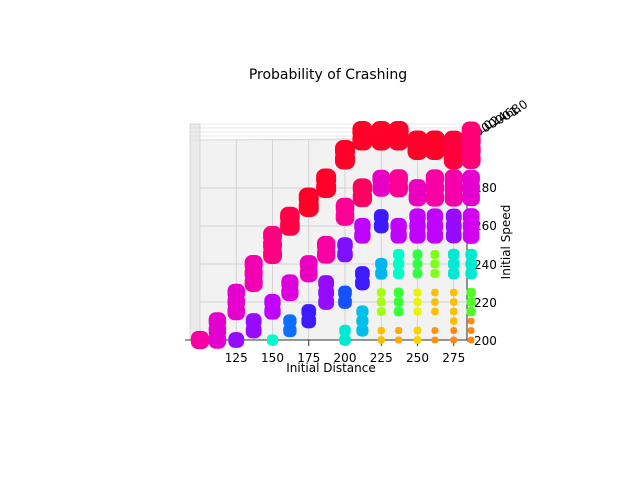 The image size is (640, 480). Describe the element at coordinates (485, 341) in the screenshot. I see `y-tick-label: 200` at that location.